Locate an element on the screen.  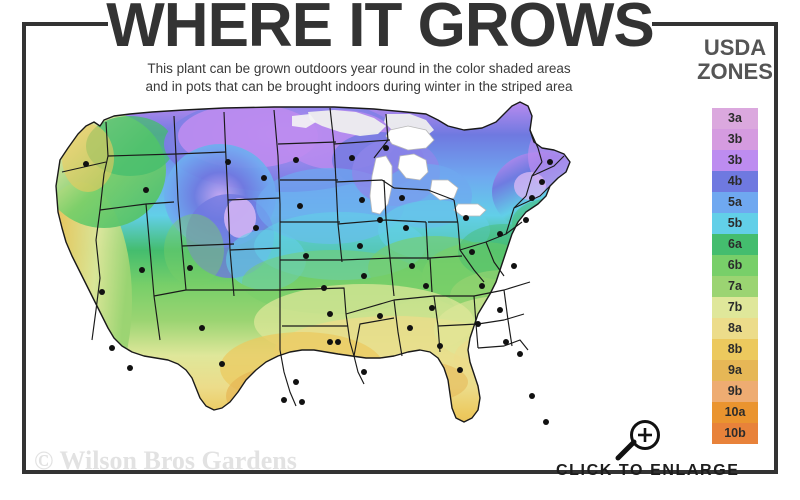
usda-zone-legend: 3a 3b 3b 4b 5a 5b 6a 6b 7a 7b 8a 8b 9a 9b 10a 10b is located at coordinates (735, 276).